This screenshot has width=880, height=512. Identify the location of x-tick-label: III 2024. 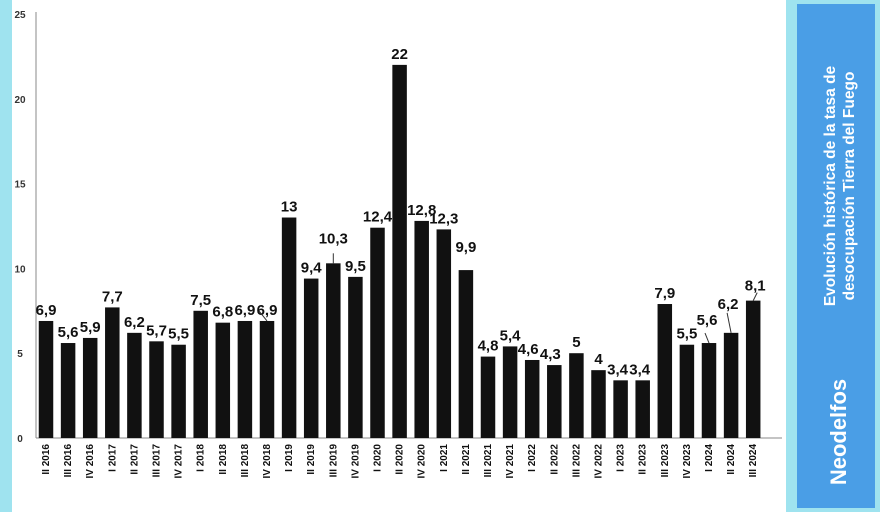
(753, 461).